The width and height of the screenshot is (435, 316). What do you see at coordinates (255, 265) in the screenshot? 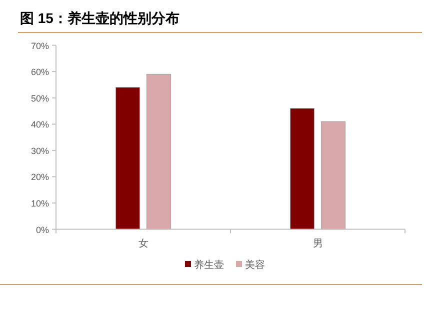
I see `legend-label: 美容` at bounding box center [255, 265].